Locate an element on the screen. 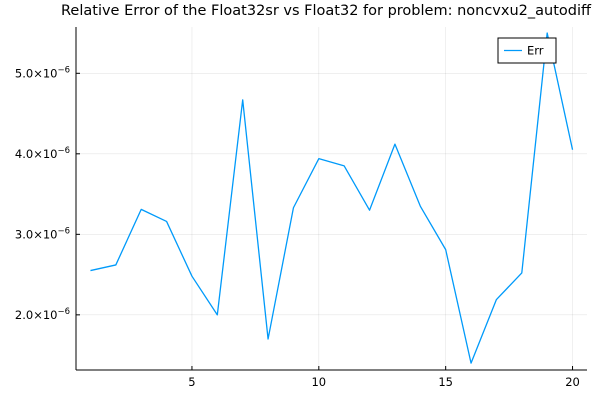  legend: Err is located at coordinates (527, 50).